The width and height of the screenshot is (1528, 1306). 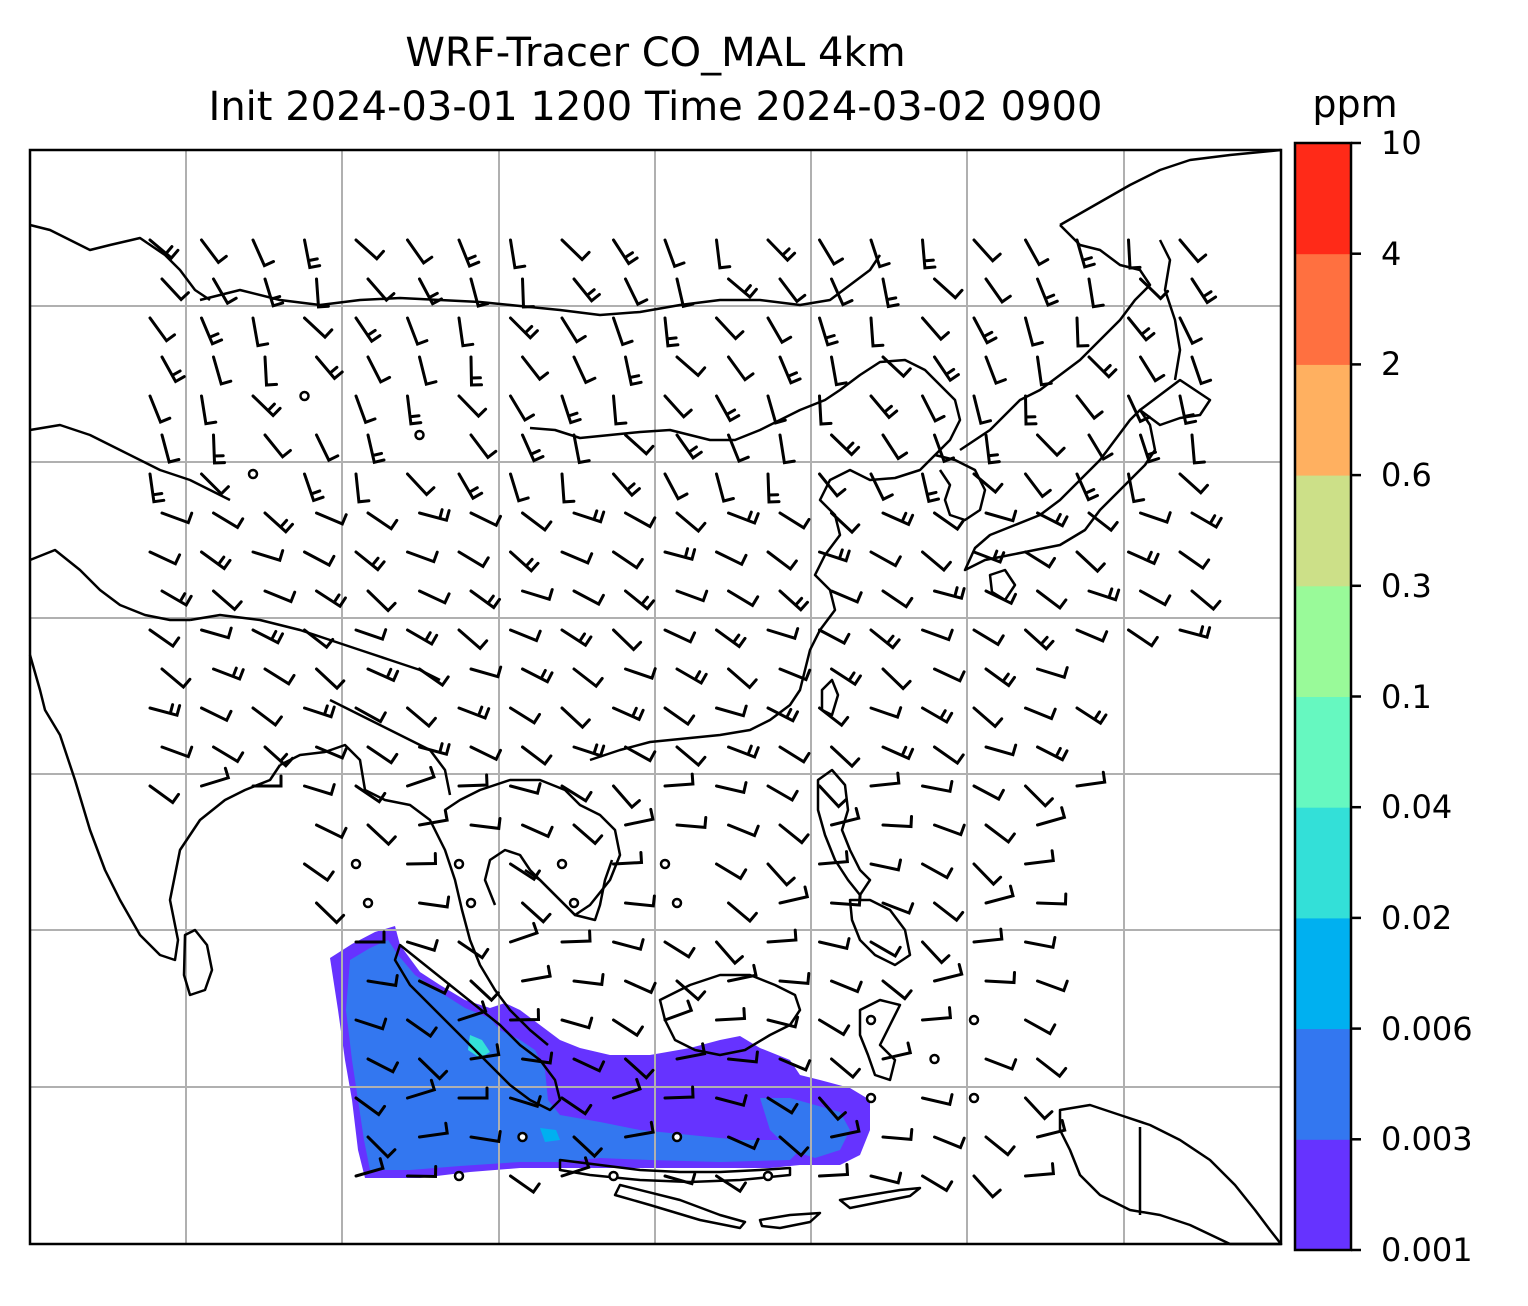 What do you see at coordinates (1002, 585) in the screenshot?
I see `coastline-japan-kyushu` at bounding box center [1002, 585].